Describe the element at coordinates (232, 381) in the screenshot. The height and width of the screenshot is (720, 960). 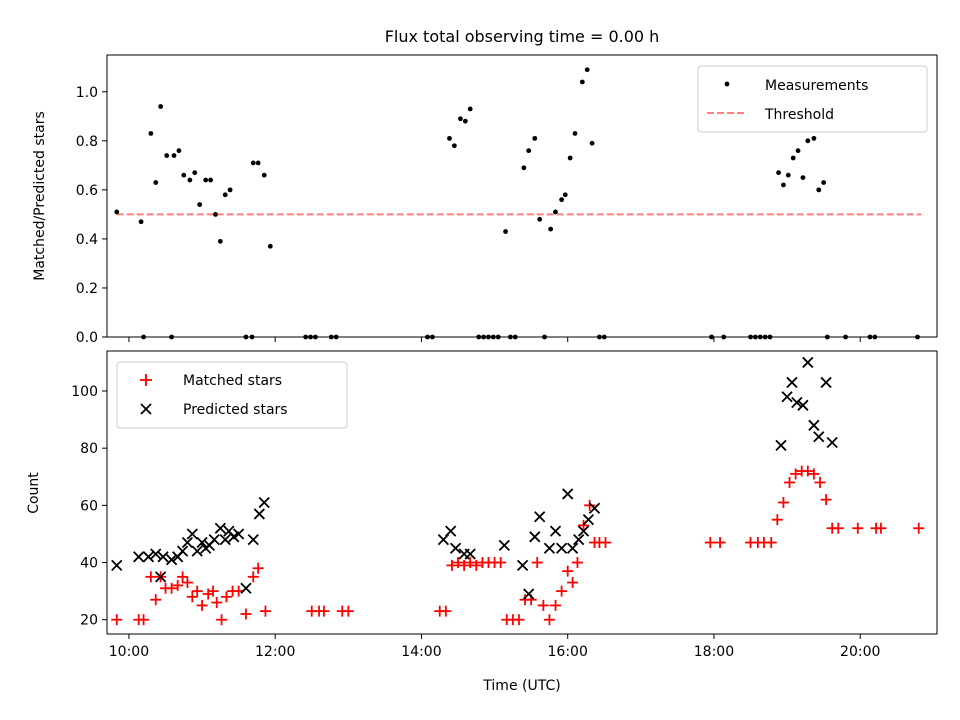
I see `legend-matched-label: Matched stars` at that location.